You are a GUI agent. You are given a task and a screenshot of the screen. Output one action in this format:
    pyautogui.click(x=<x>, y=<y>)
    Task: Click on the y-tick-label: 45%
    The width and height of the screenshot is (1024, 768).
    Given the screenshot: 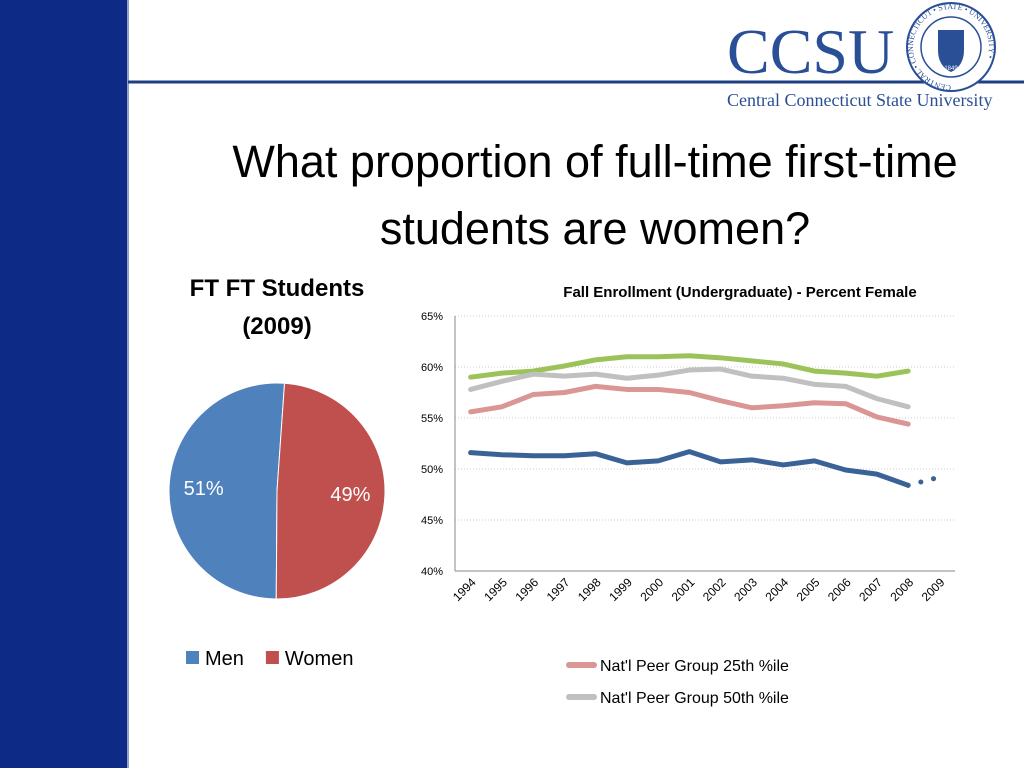 What is the action you would take?
    pyautogui.click(x=432, y=521)
    